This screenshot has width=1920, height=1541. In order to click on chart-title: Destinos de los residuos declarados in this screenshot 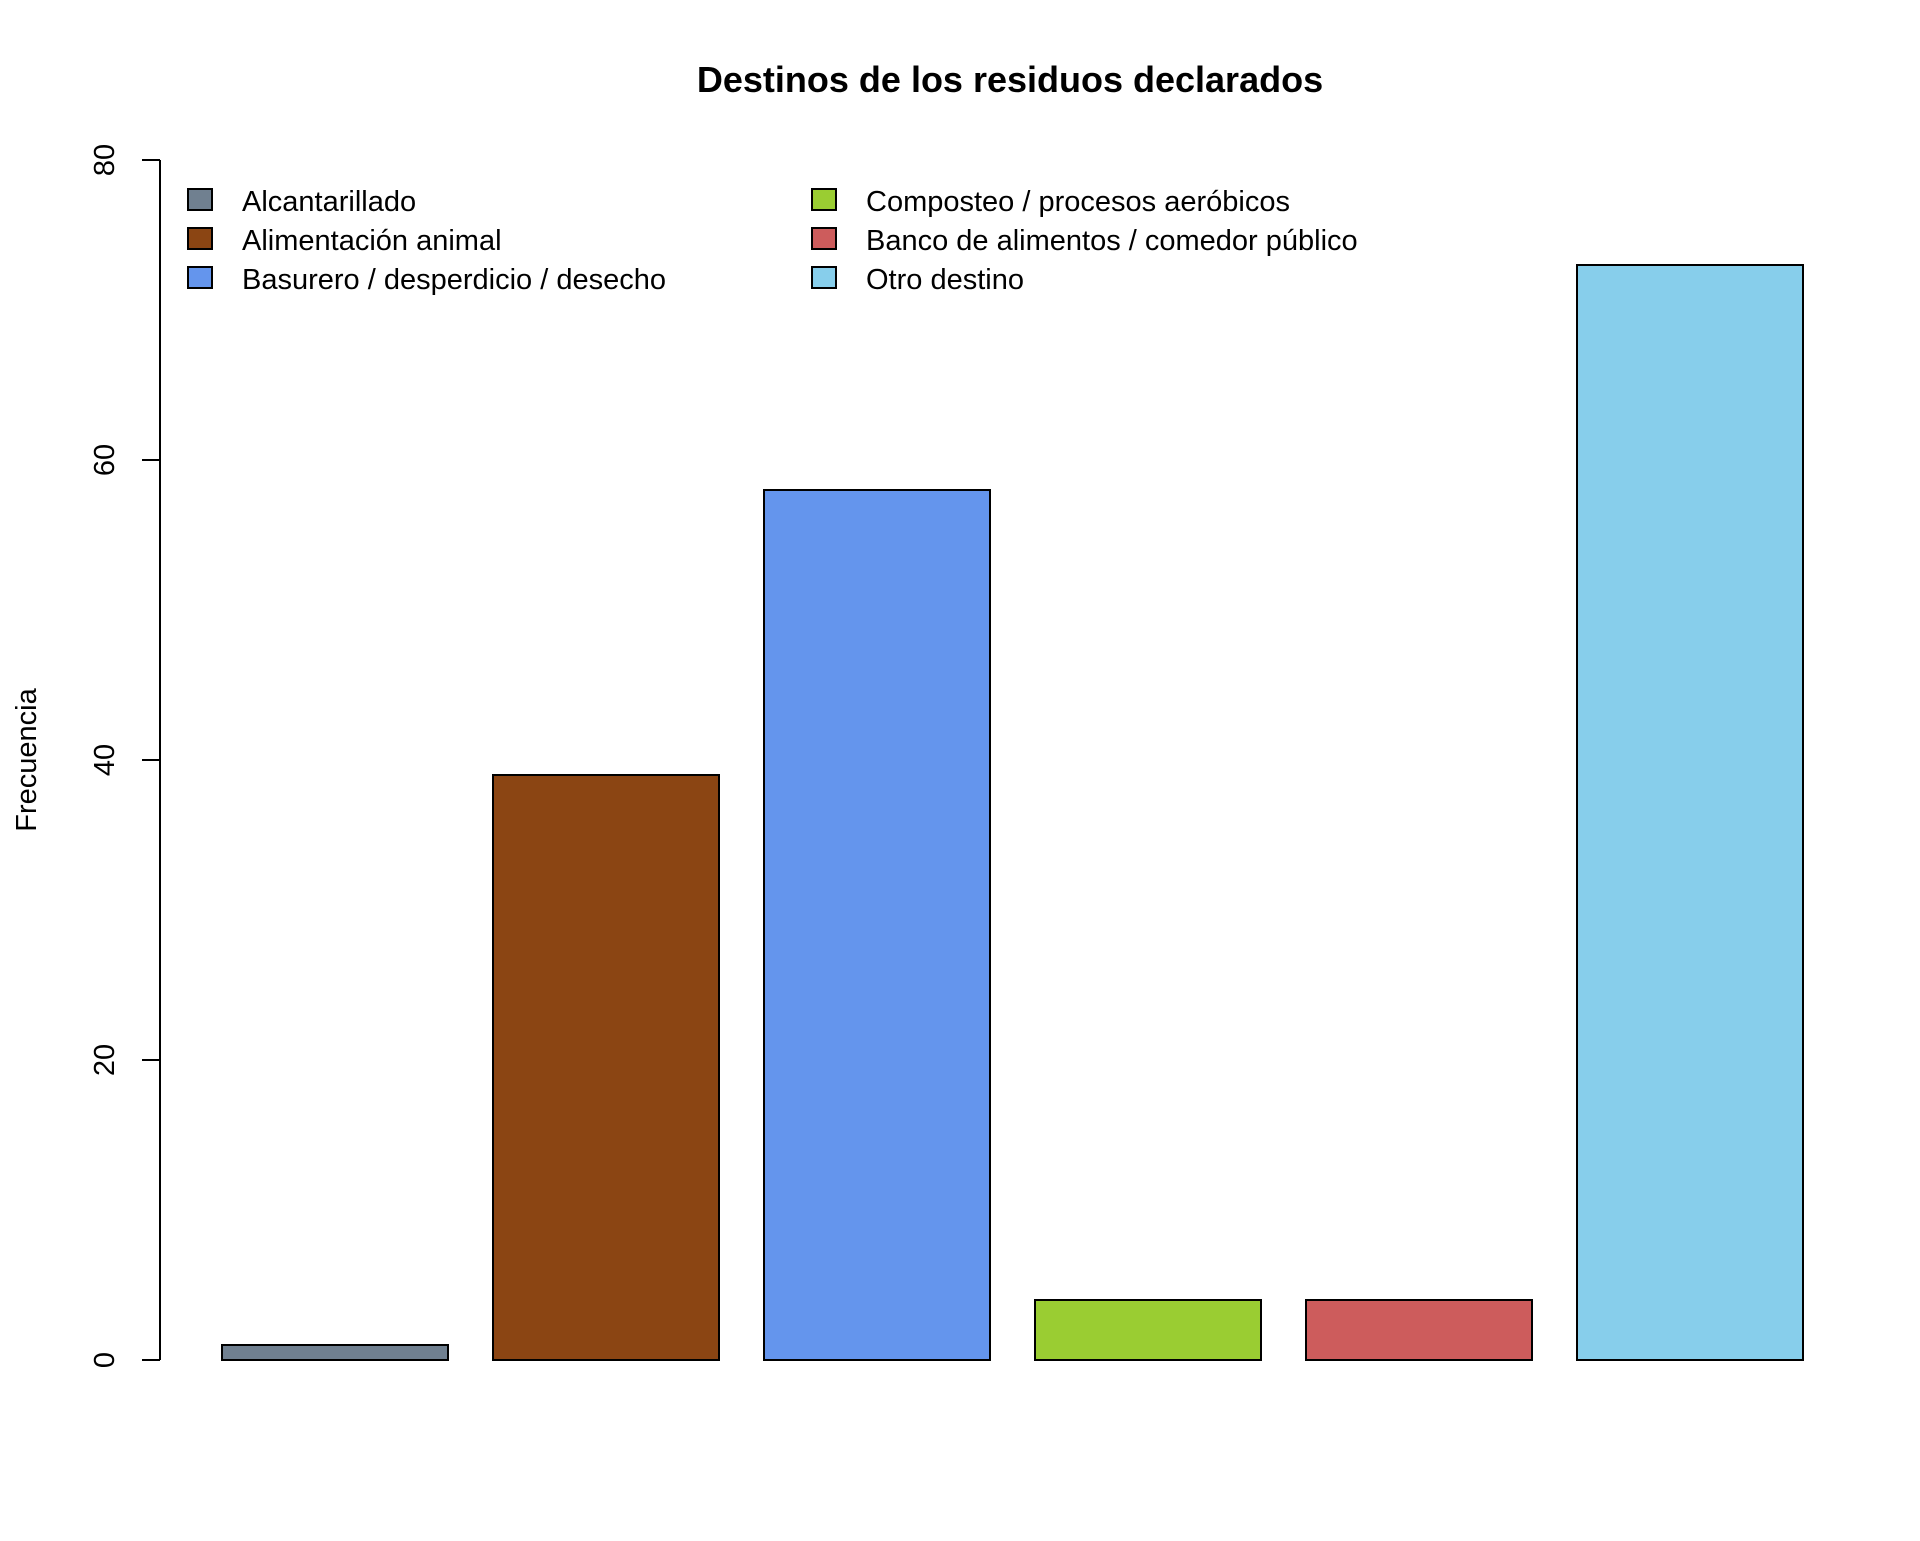, I will do `click(1010, 79)`.